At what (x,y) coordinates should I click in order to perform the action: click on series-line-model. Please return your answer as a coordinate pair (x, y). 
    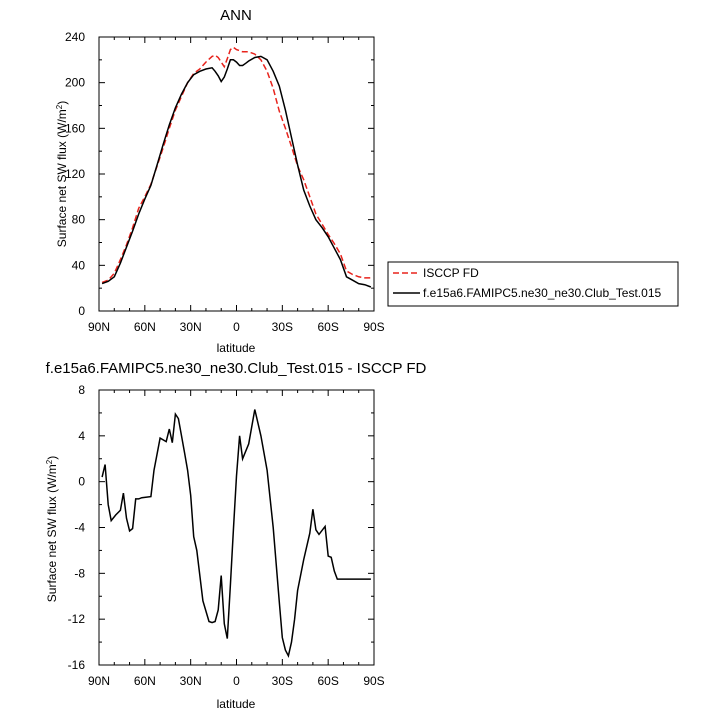
    Looking at the image, I should click on (236, 171).